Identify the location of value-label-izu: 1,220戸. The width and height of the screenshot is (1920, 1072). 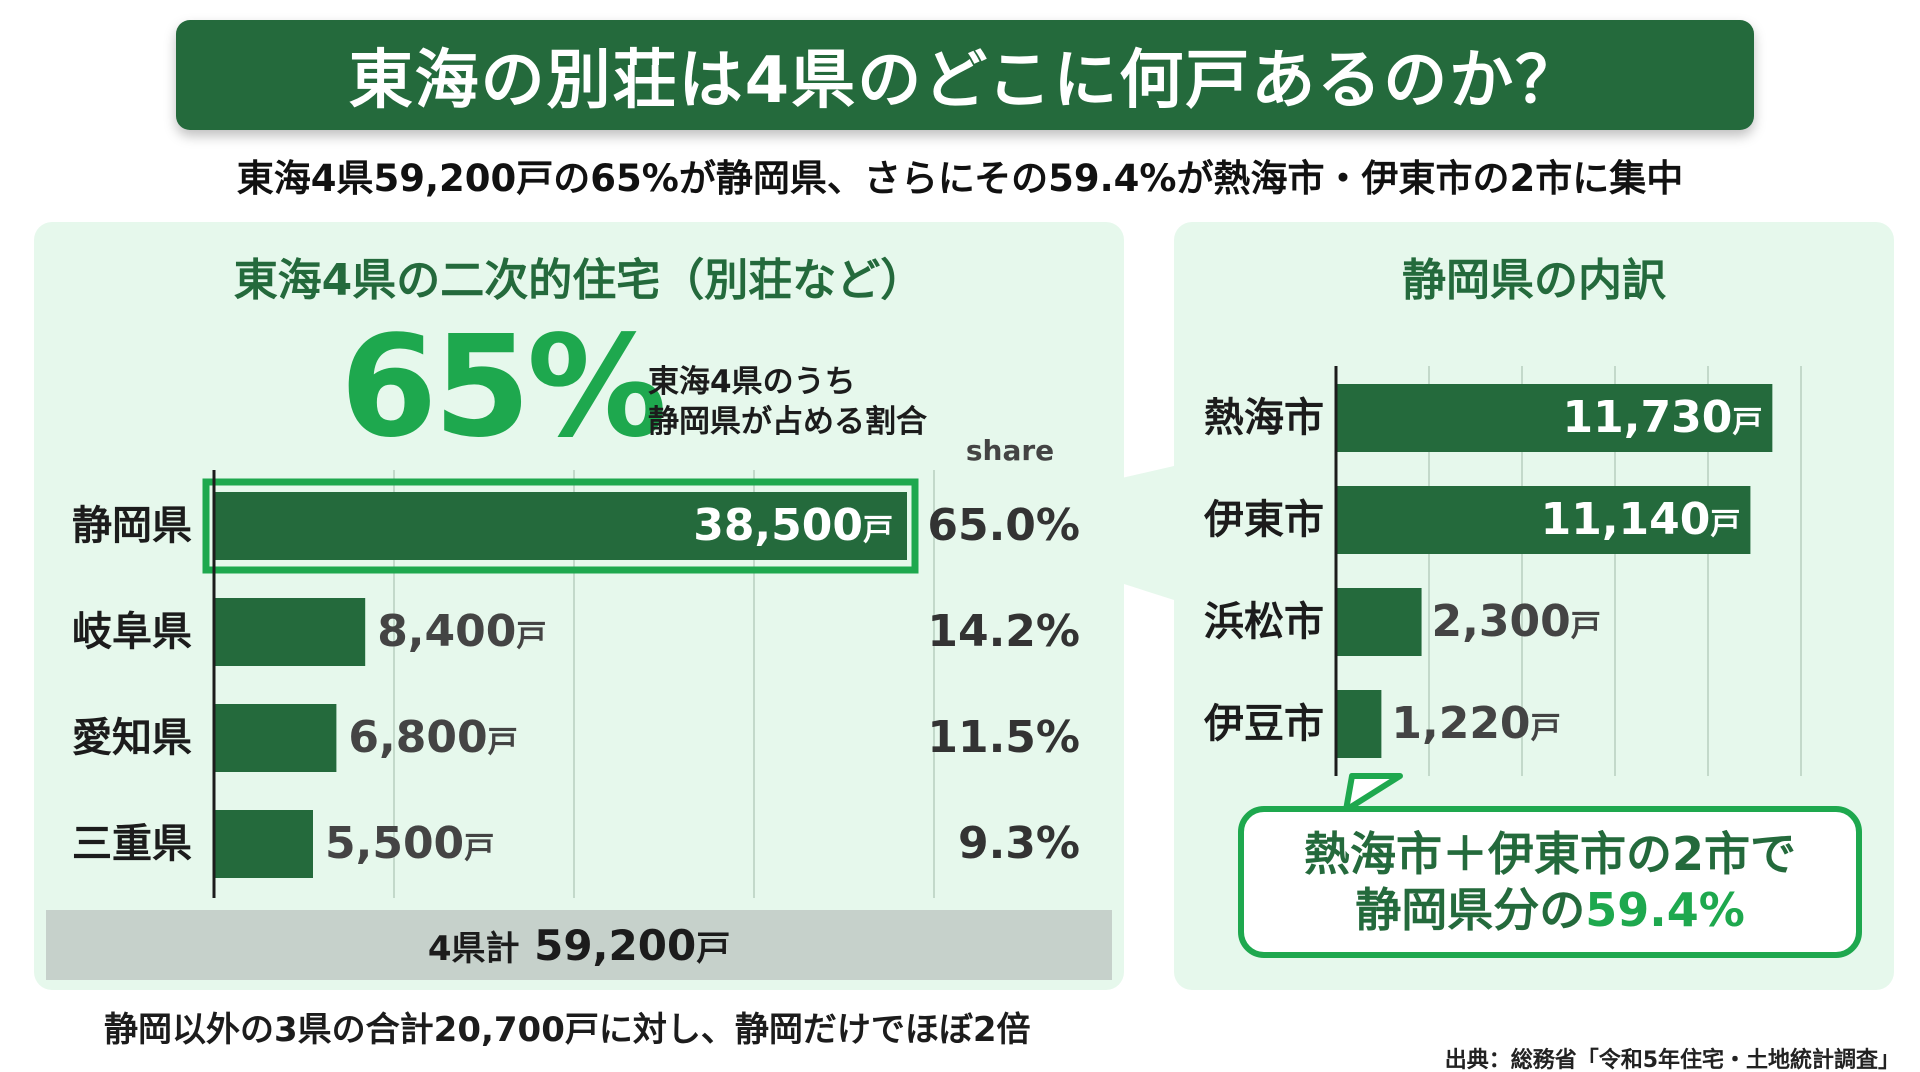
(1475, 726).